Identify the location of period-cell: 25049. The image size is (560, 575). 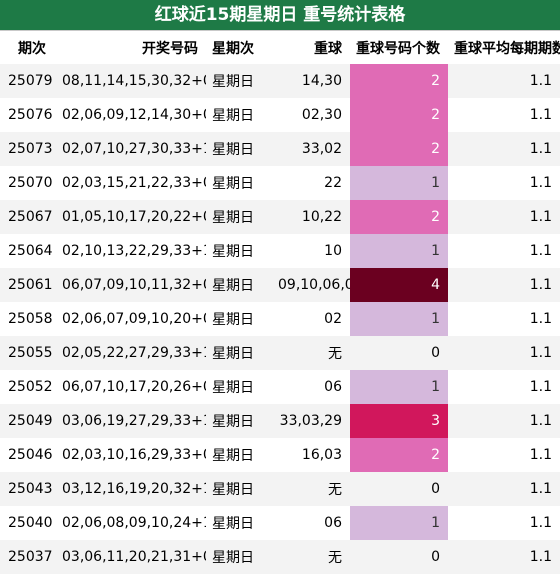
(28, 421).